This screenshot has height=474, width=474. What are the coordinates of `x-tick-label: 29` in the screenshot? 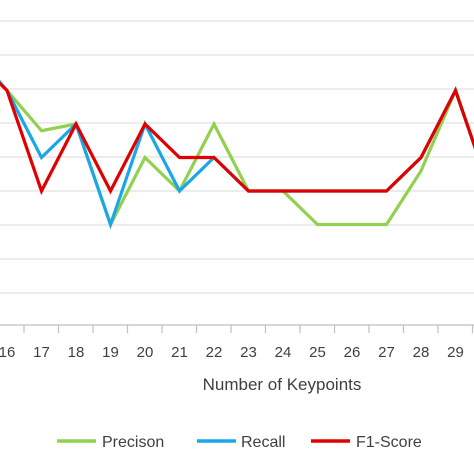 It's located at (455, 352).